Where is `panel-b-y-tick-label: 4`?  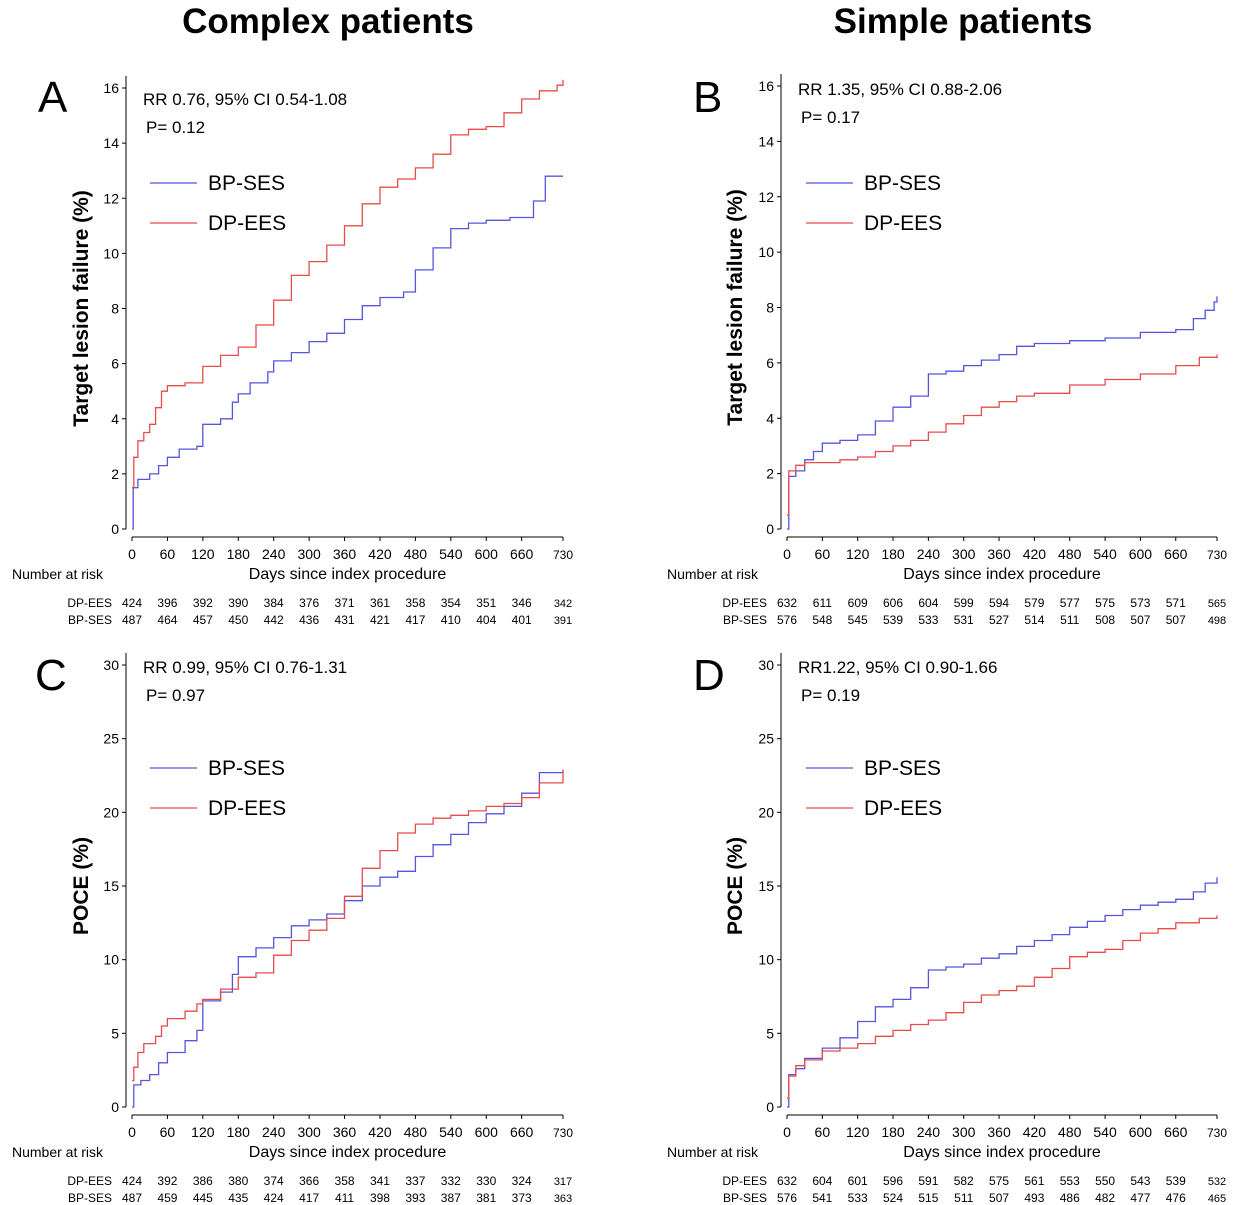
panel-b-y-tick-label: 4 is located at coordinates (770, 418).